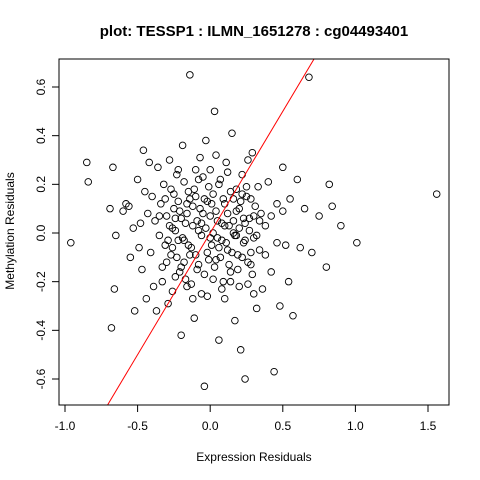 The height and width of the screenshot is (480, 480). Describe the element at coordinates (428, 426) in the screenshot. I see `x-tick-label: 1.5` at that location.